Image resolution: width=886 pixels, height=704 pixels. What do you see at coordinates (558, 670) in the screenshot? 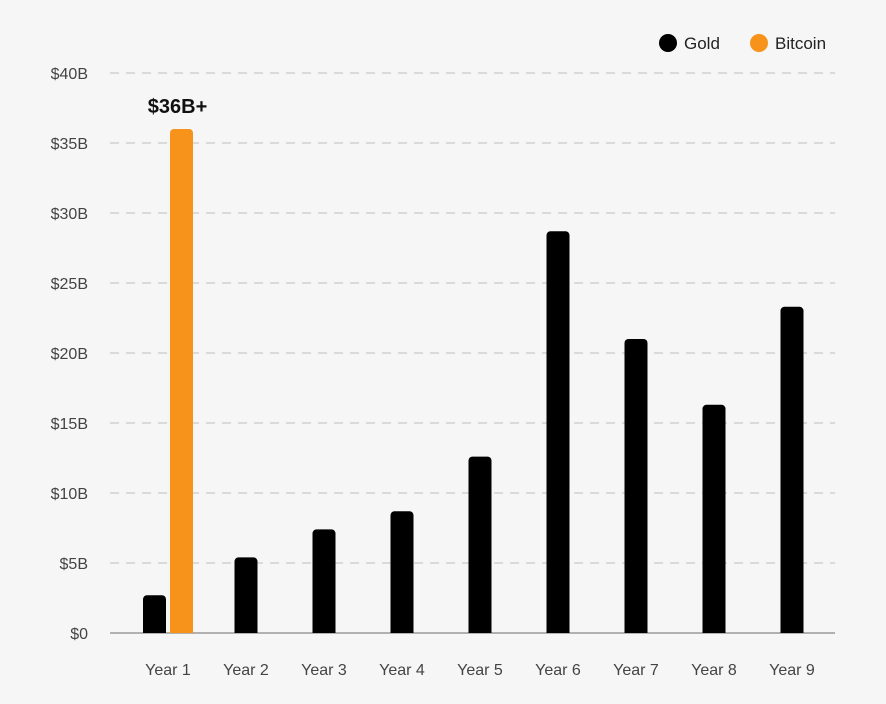
I see `x-tick-label: Year 6` at bounding box center [558, 670].